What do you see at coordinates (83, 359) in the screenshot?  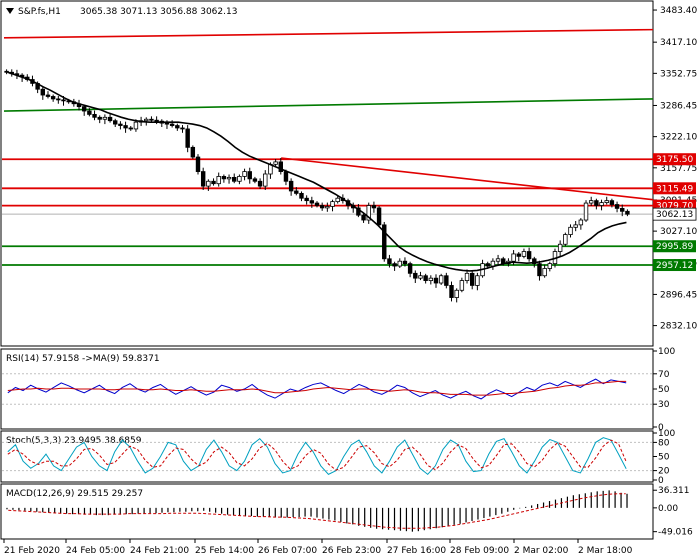 I see `rsi-title: RSI(14) 57.9158 ->MA(9) 59.8371` at bounding box center [83, 359].